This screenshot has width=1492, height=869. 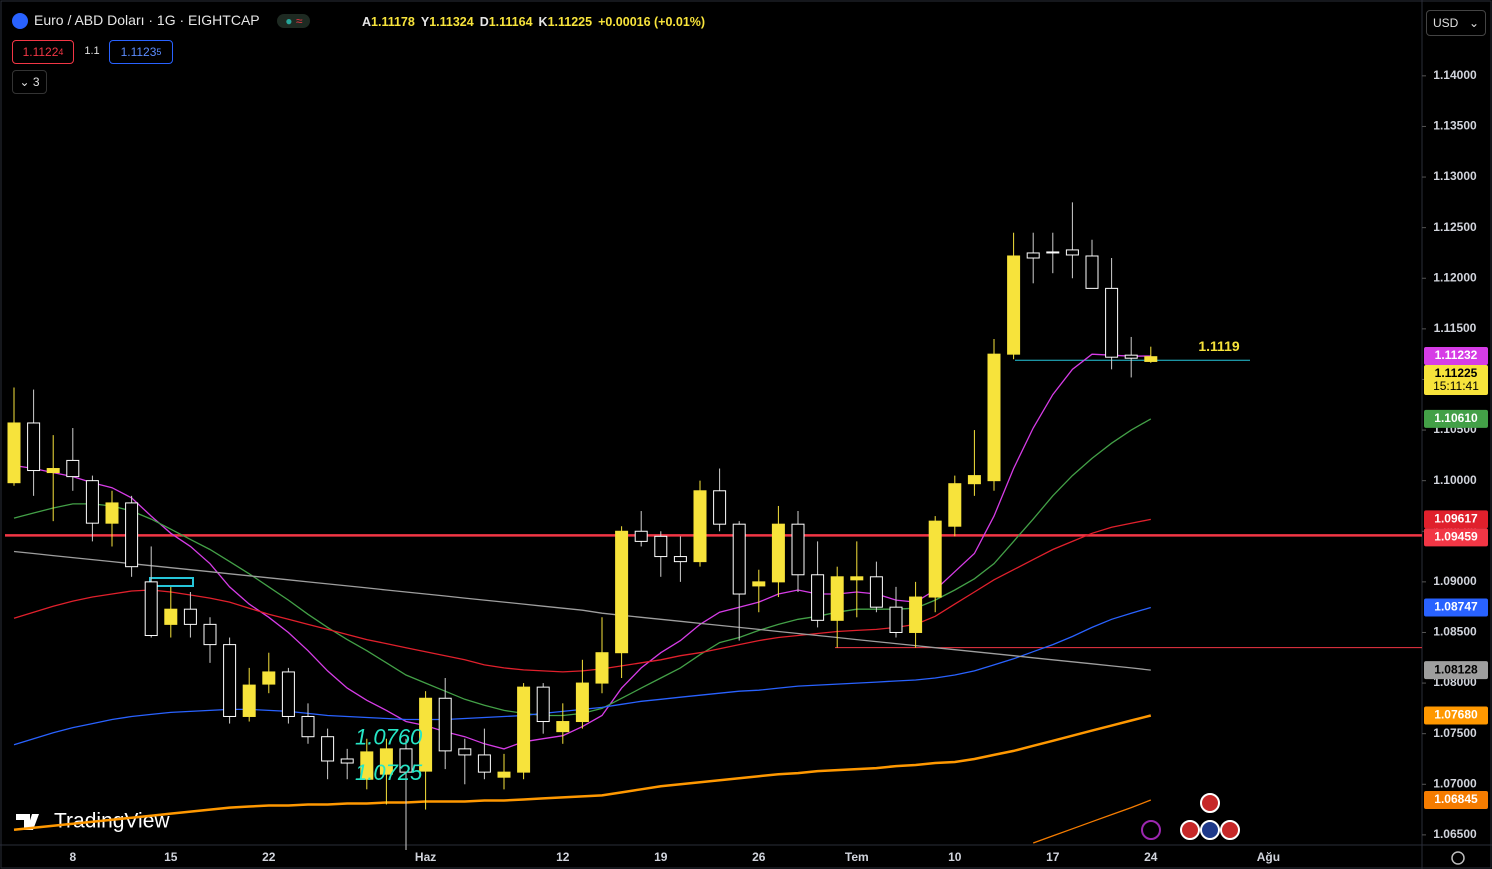 What do you see at coordinates (171, 857) in the screenshot?
I see `x-tick-label: 15` at bounding box center [171, 857].